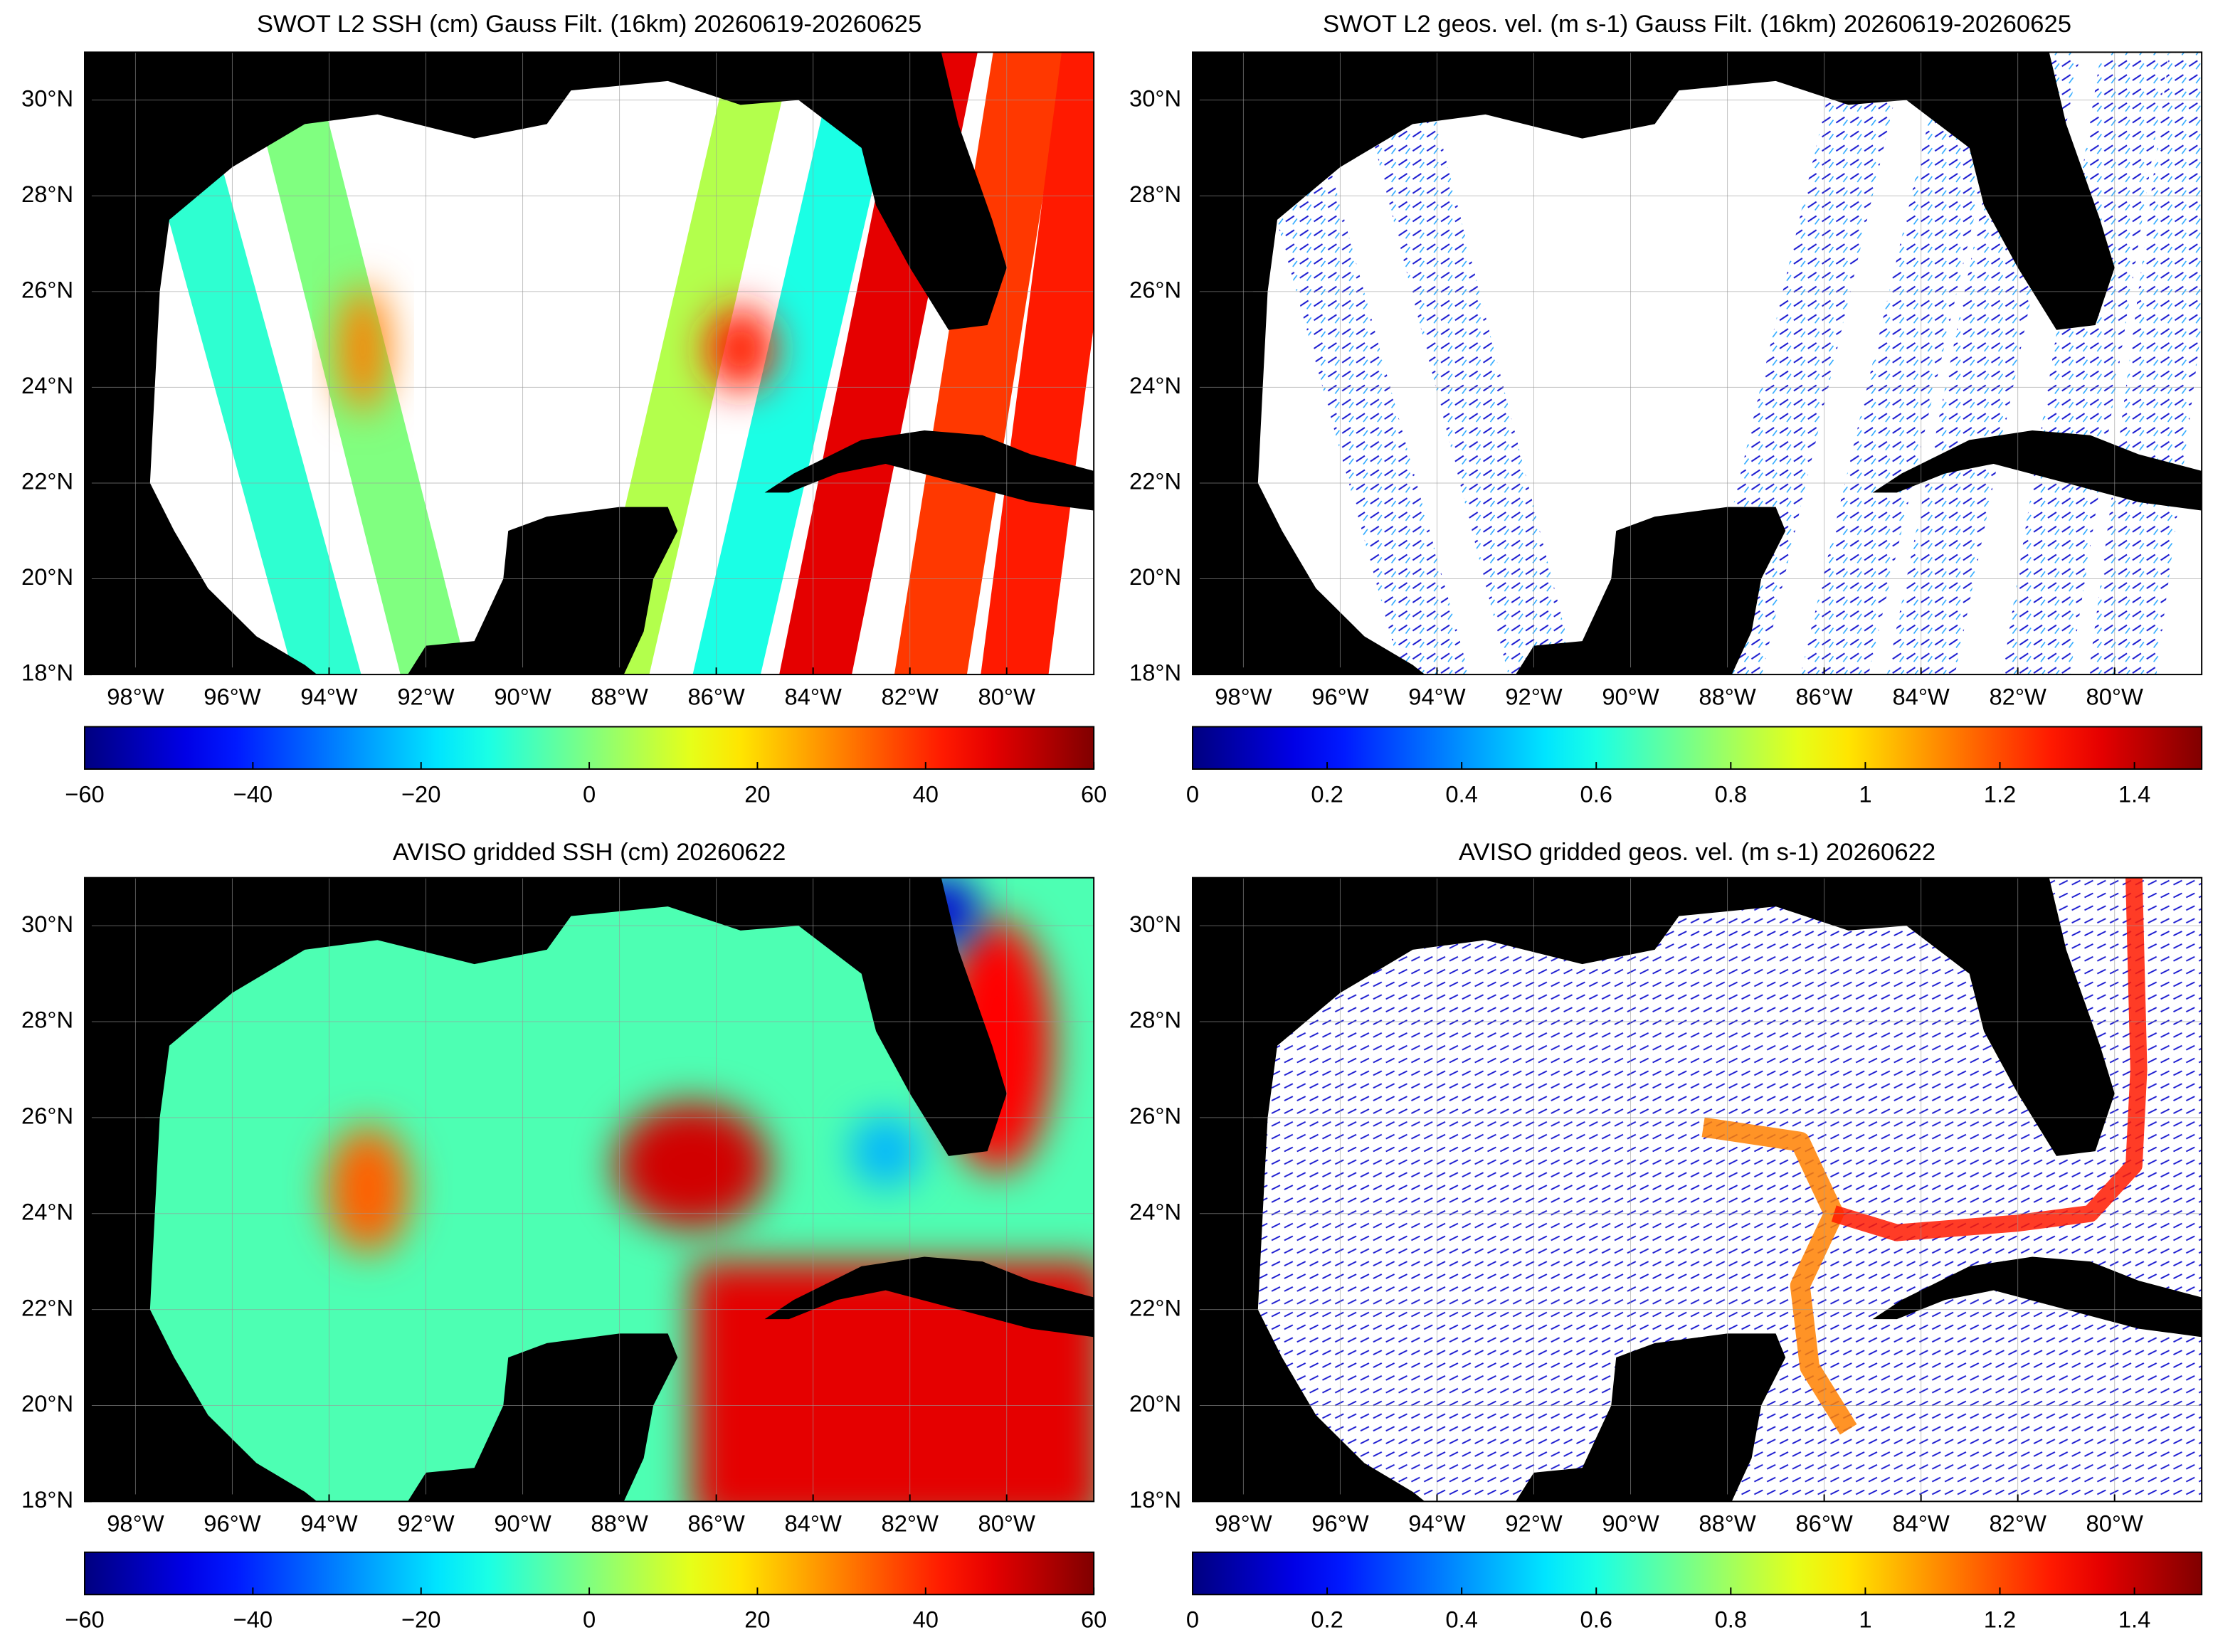  Describe the element at coordinates (757, 1619) in the screenshot. I see `colorbar-tick-label: 20` at that location.